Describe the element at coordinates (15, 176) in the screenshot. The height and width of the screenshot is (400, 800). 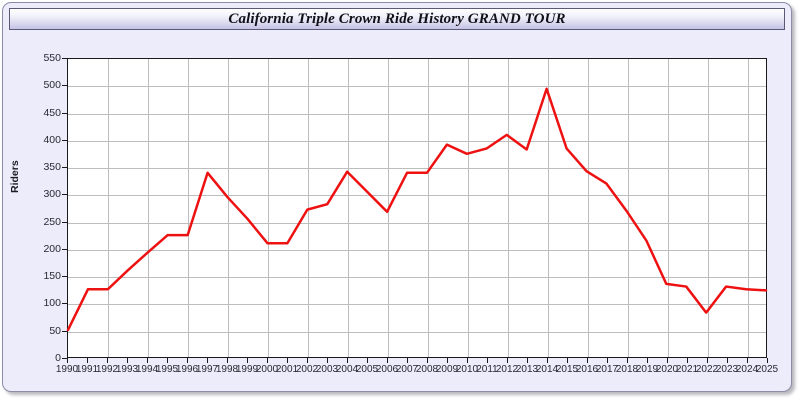
I see `y-axis-title: Riders` at that location.